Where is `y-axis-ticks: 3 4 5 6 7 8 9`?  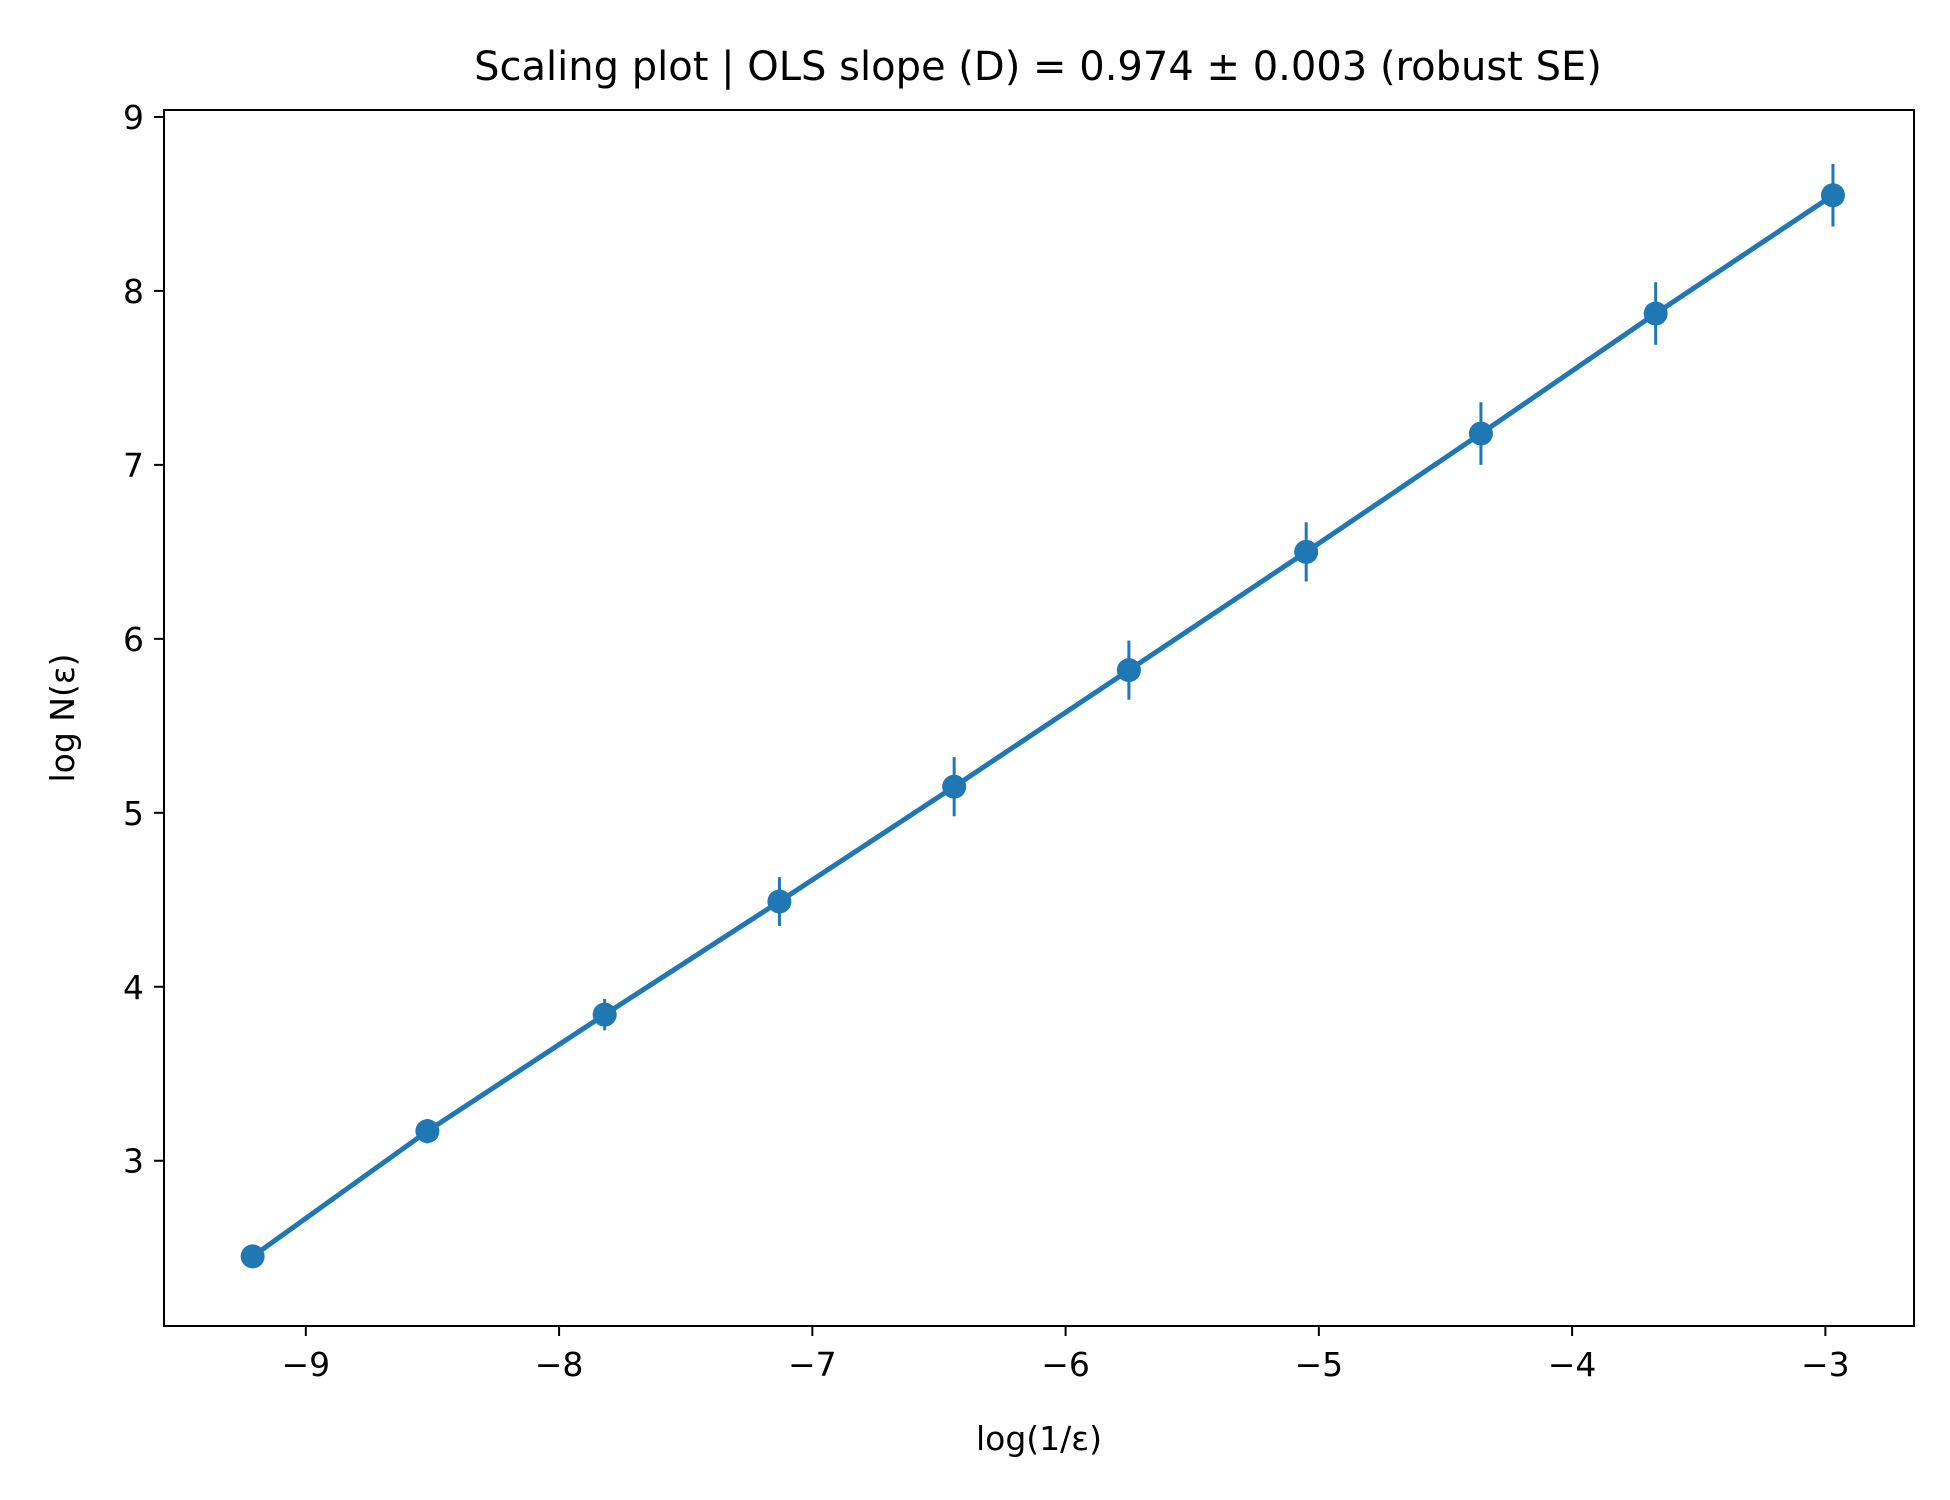
y-axis-ticks: 3 4 5 6 7 8 9 is located at coordinates (143, 639).